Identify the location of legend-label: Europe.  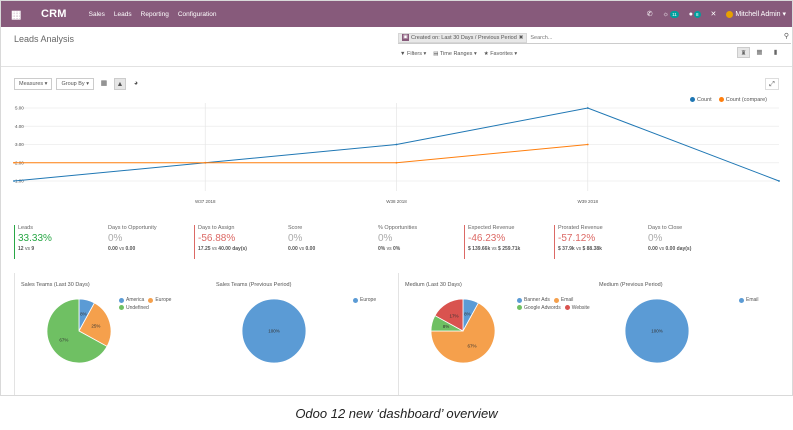
(368, 300).